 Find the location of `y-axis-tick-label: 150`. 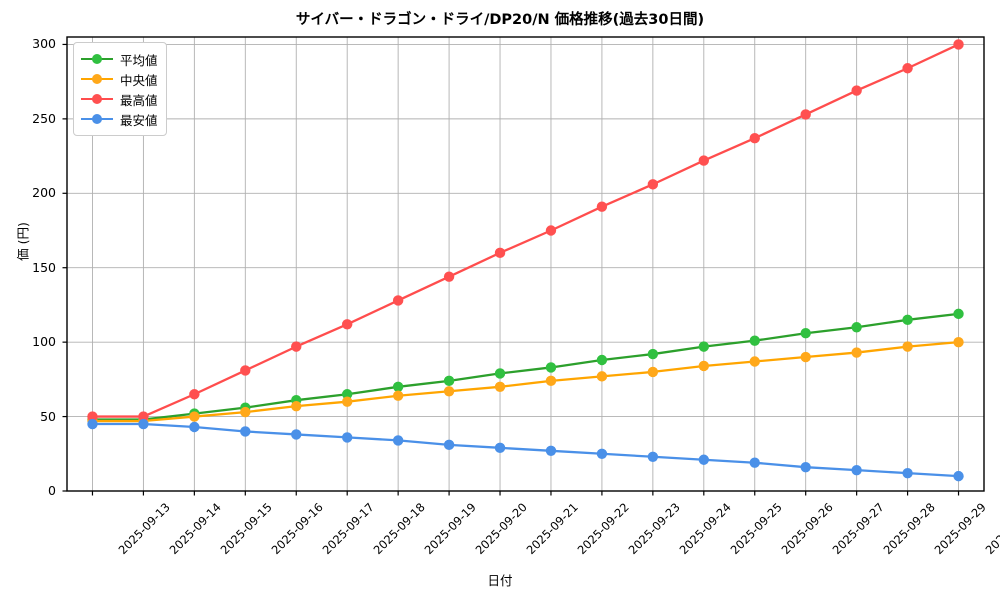

y-axis-tick-label: 150 is located at coordinates (44, 267).